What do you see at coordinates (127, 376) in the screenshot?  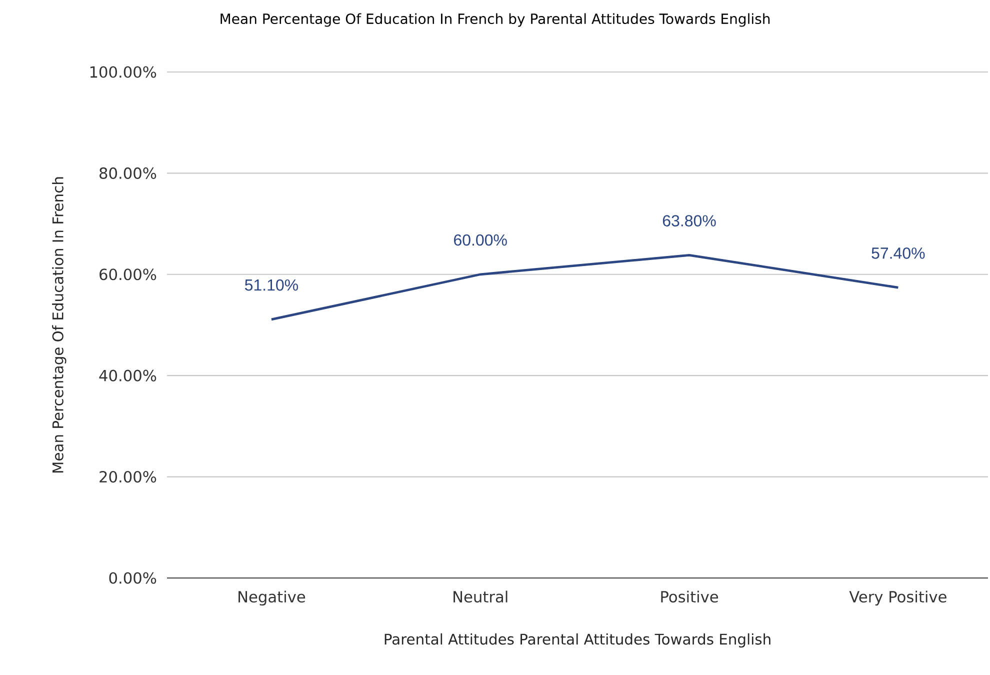 I see `y-tick-label: 40.00%` at bounding box center [127, 376].